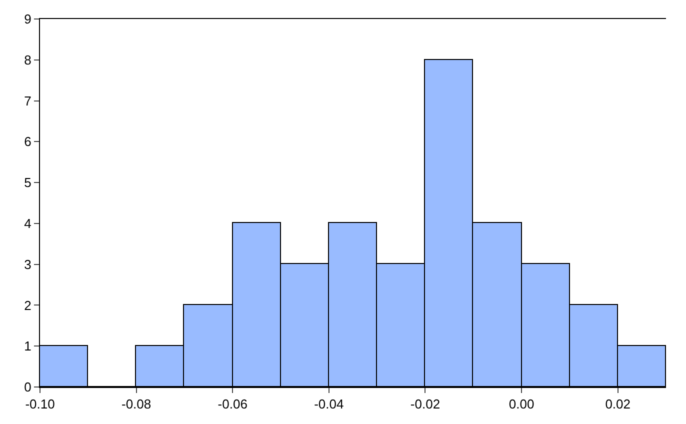 This screenshot has width=686, height=424. Describe the element at coordinates (28, 182) in the screenshot. I see `y-tick-label: 5` at that location.